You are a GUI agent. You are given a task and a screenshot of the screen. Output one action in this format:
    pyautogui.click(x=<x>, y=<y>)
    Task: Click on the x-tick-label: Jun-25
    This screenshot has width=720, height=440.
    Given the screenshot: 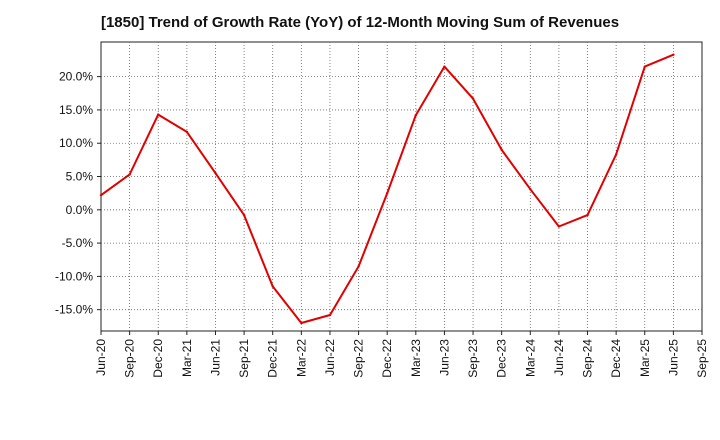 What is the action you would take?
    pyautogui.click(x=673, y=357)
    